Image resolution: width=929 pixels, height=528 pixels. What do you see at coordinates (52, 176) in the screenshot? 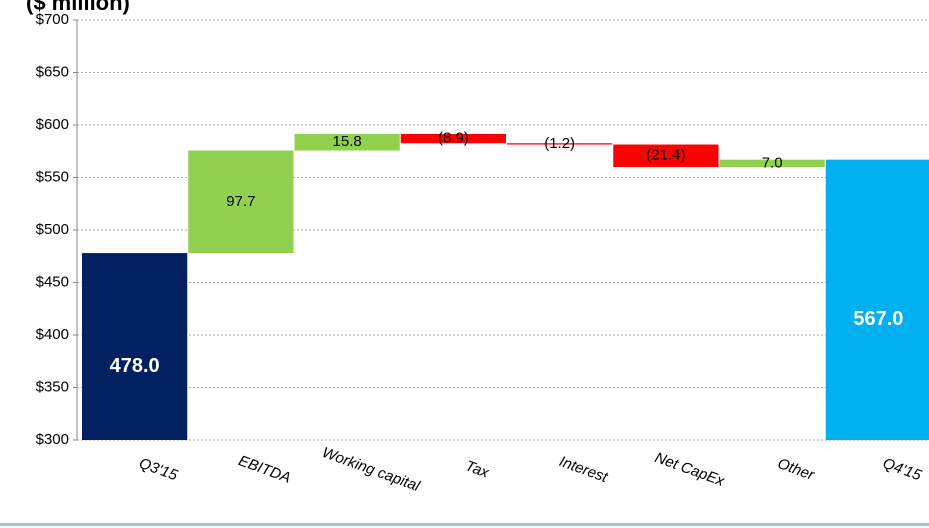
I see `y-tick-label: $550` at bounding box center [52, 176].